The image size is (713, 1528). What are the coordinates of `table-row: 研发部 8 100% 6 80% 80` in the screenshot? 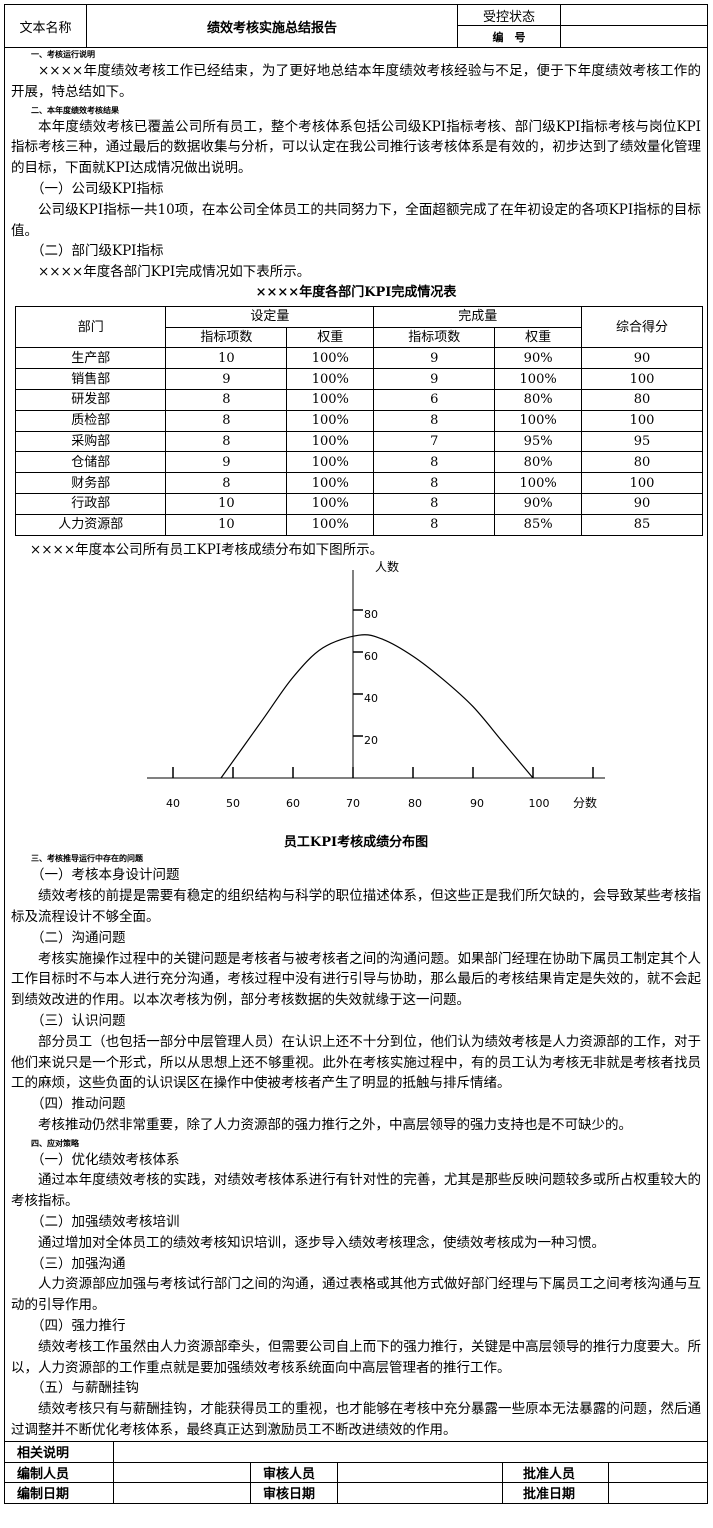 It's located at (358, 399).